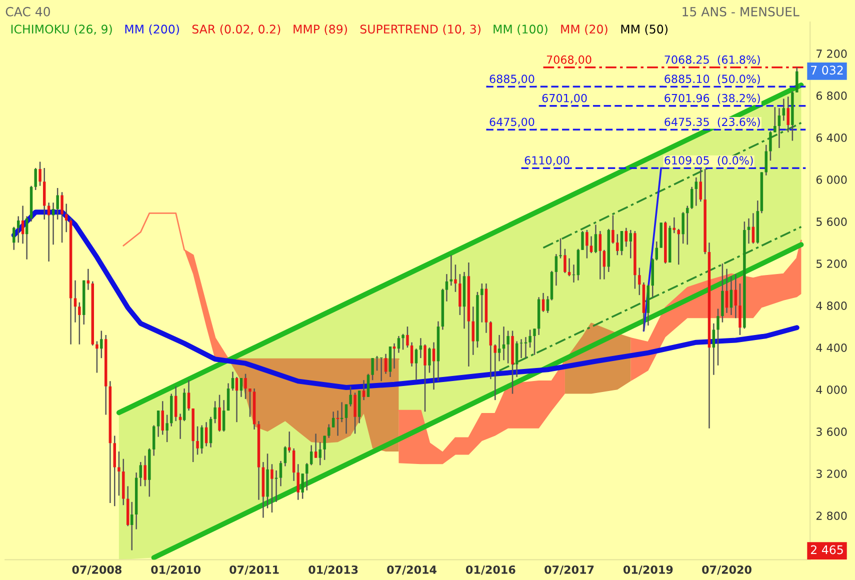 The image size is (855, 580). Describe the element at coordinates (831, 432) in the screenshot. I see `y-tick-label: 3 600` at that location.